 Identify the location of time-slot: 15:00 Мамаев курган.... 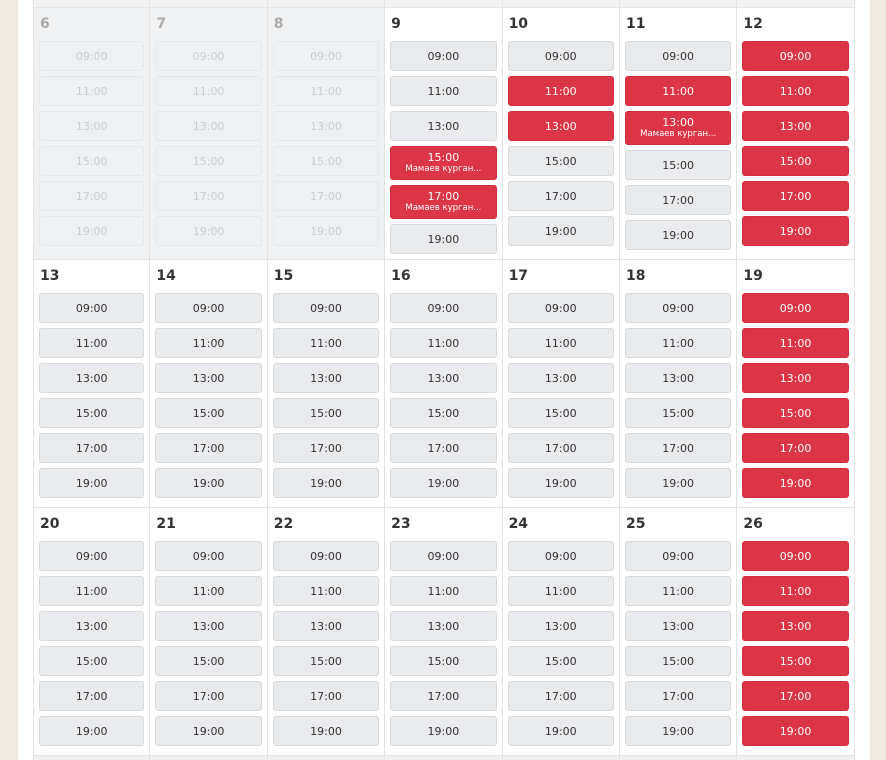
(443, 163).